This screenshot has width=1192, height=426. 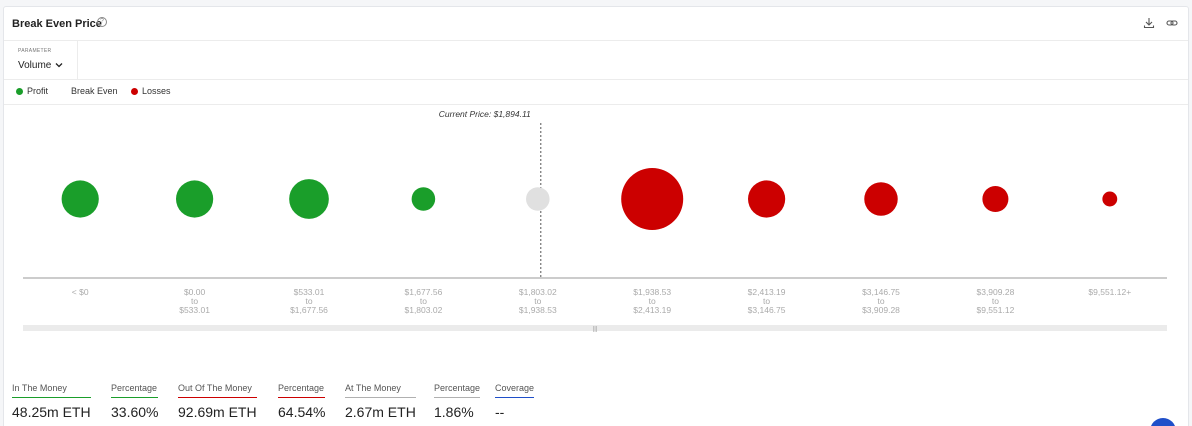 I want to click on legend-swatch-profit, so click(x=19, y=91).